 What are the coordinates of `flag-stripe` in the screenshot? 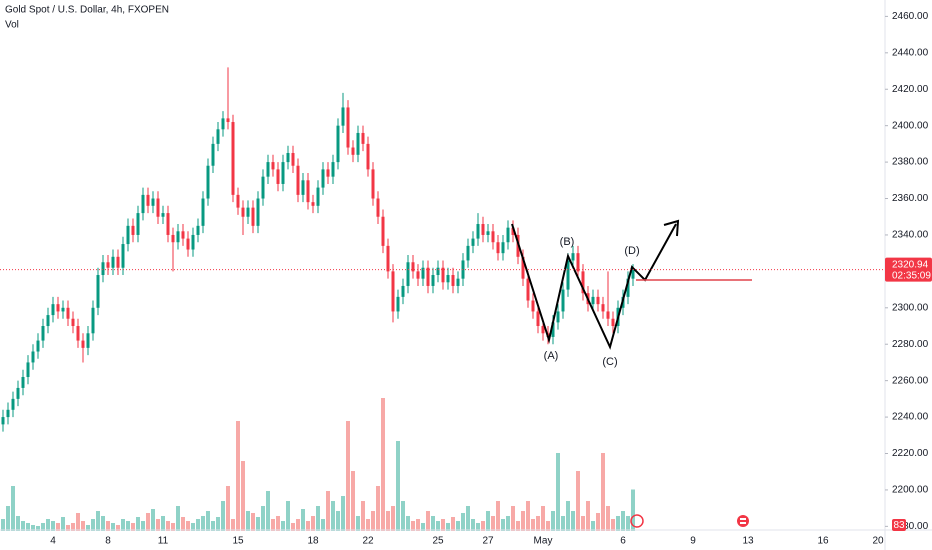 It's located at (743, 519).